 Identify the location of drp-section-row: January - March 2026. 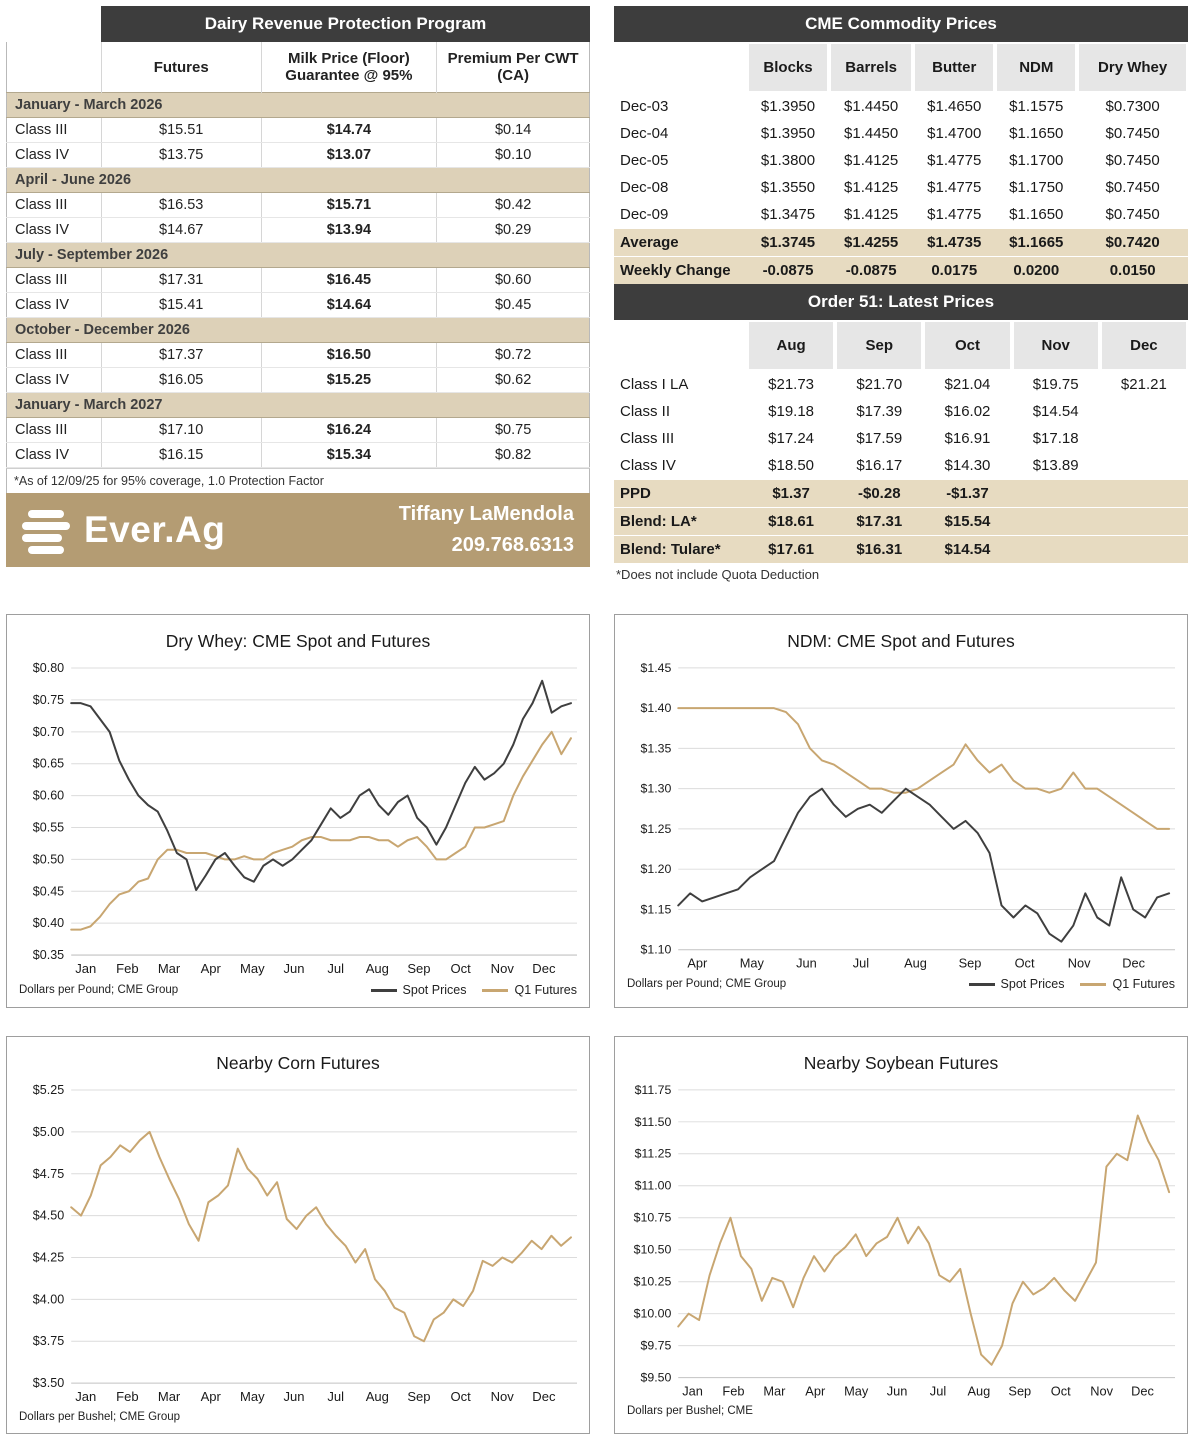
(298, 105).